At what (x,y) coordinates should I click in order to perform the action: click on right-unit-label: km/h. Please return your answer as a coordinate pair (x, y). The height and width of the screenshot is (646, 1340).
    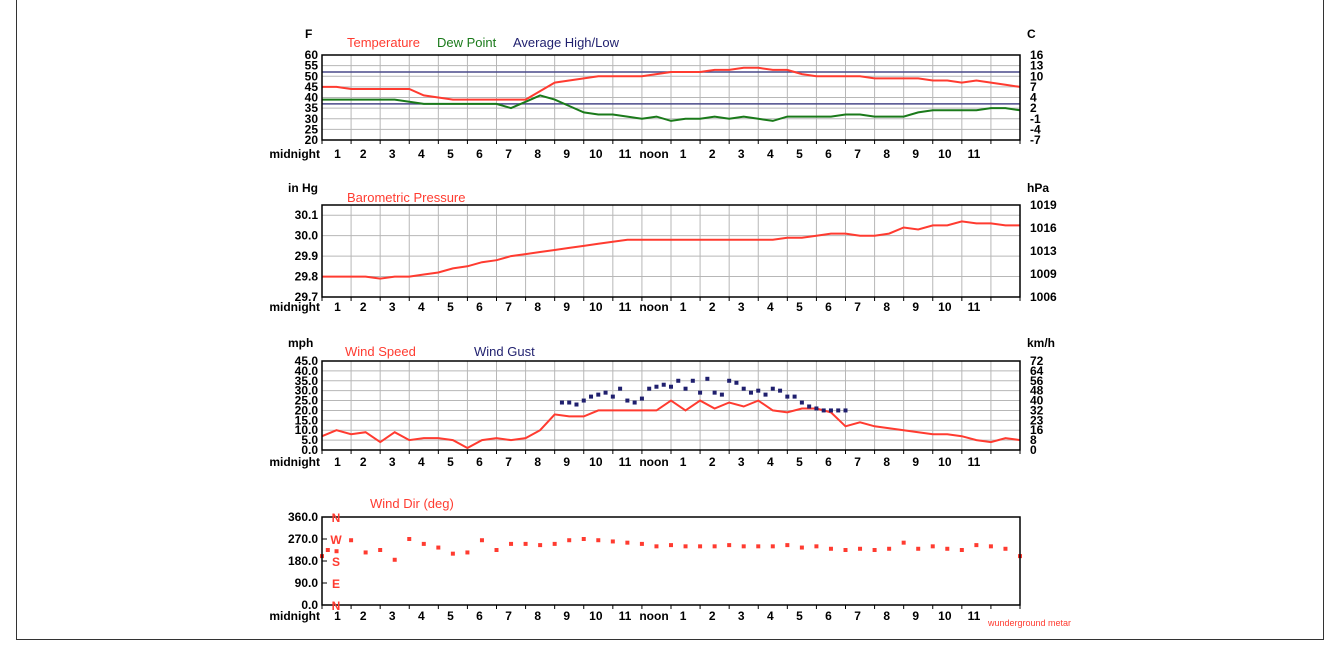
    Looking at the image, I should click on (1041, 343).